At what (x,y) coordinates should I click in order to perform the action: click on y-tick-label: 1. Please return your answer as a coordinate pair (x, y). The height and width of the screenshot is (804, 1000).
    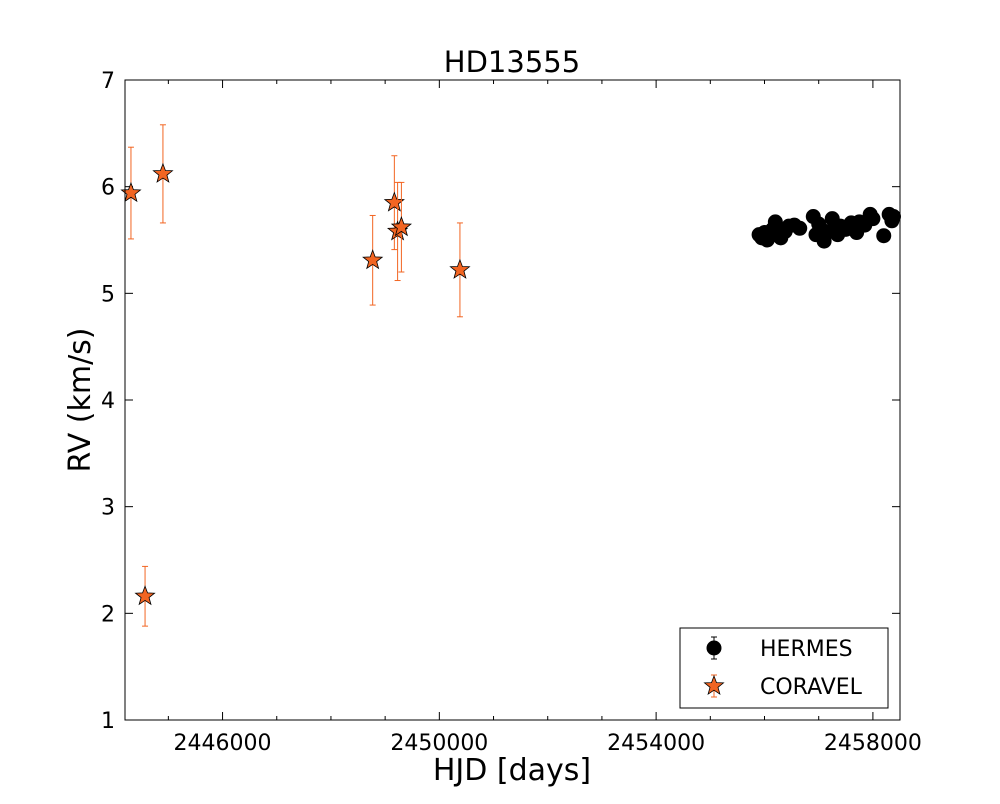
    Looking at the image, I should click on (108, 721).